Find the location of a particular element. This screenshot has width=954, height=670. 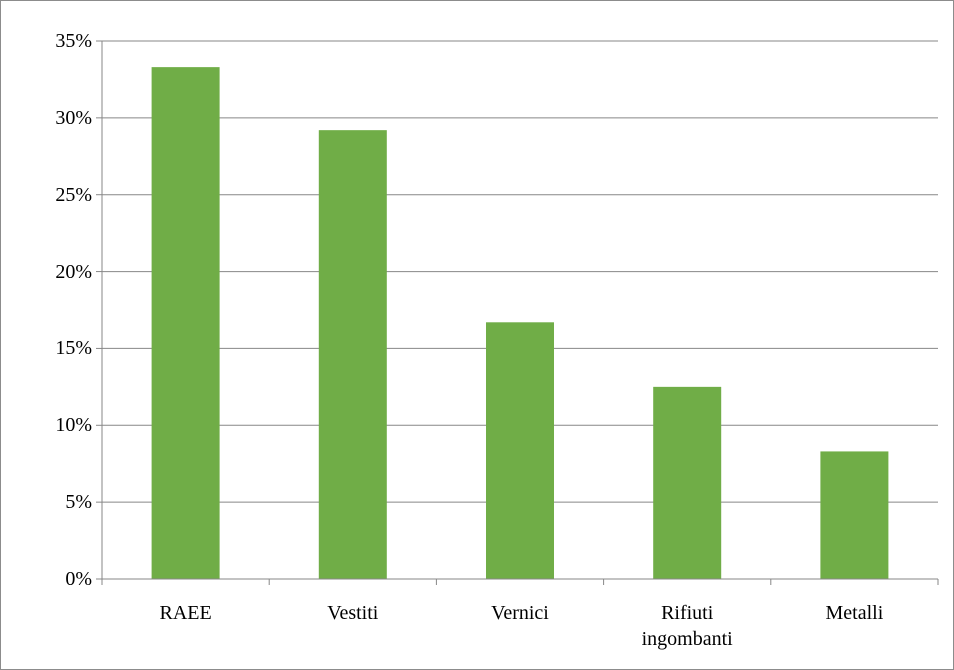

x-tick-label: Rifiuti ingombanti is located at coordinates (687, 626).